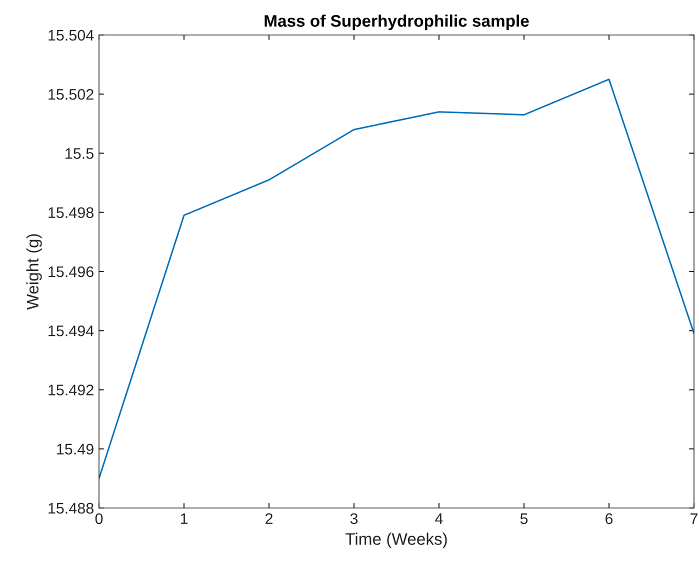  What do you see at coordinates (71, 508) in the screenshot?
I see `y-tick-label: 15.488` at bounding box center [71, 508].